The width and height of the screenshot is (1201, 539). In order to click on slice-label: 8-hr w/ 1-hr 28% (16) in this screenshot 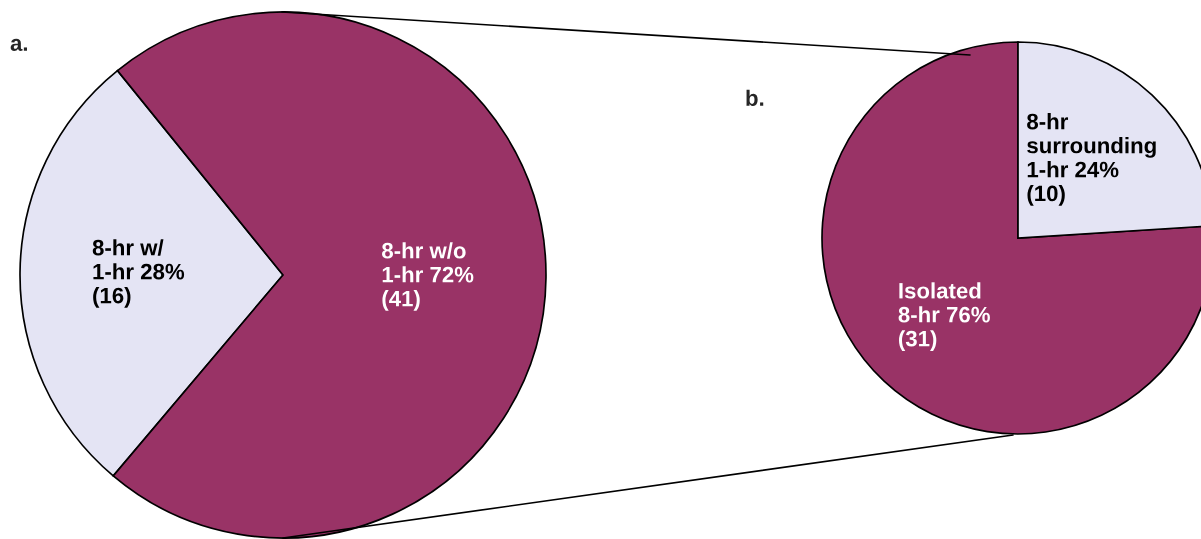, I will do `click(138, 273)`.